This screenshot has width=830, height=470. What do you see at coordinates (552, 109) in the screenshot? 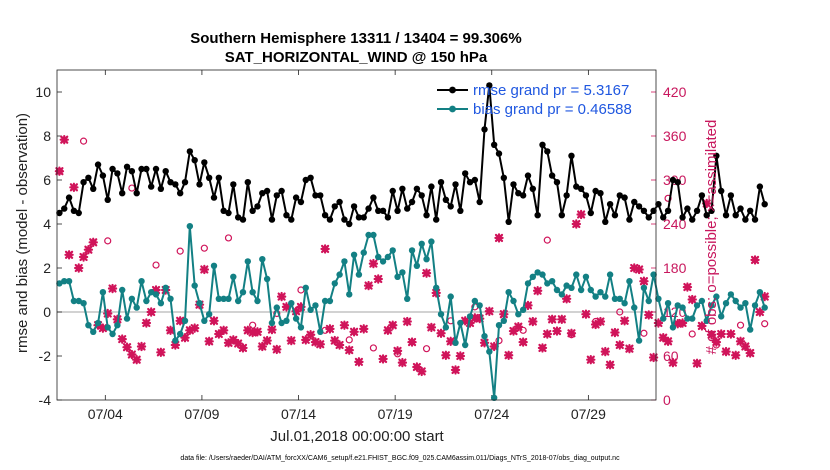
I see `legend-entry-bias: bias grand pr = 0.46588` at bounding box center [552, 109].